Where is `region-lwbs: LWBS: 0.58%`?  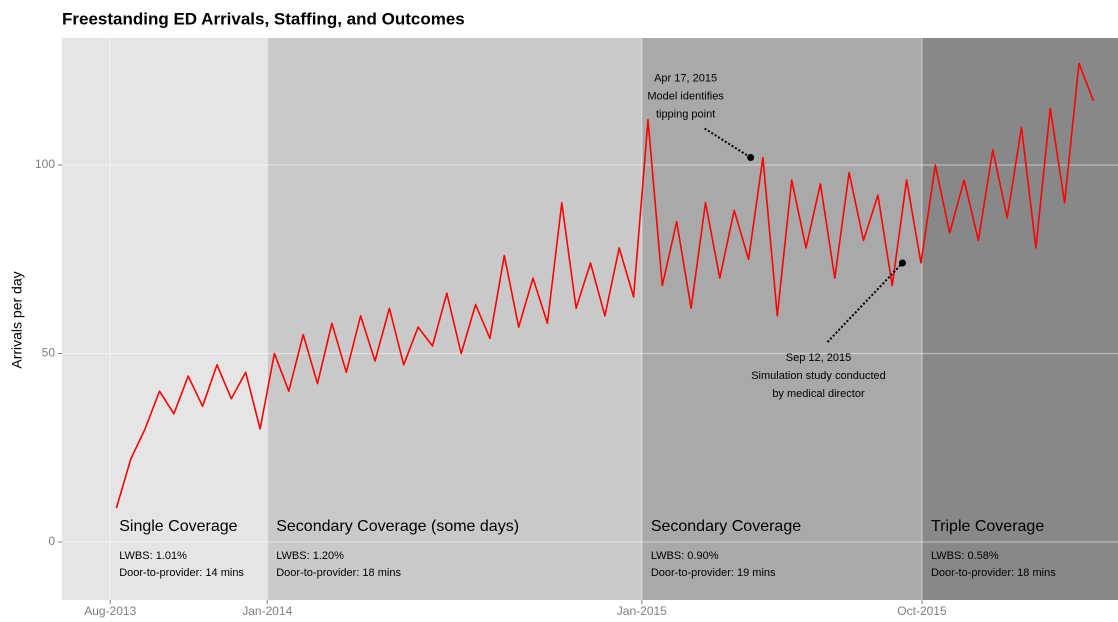
region-lwbs: LWBS: 0.58% is located at coordinates (965, 556).